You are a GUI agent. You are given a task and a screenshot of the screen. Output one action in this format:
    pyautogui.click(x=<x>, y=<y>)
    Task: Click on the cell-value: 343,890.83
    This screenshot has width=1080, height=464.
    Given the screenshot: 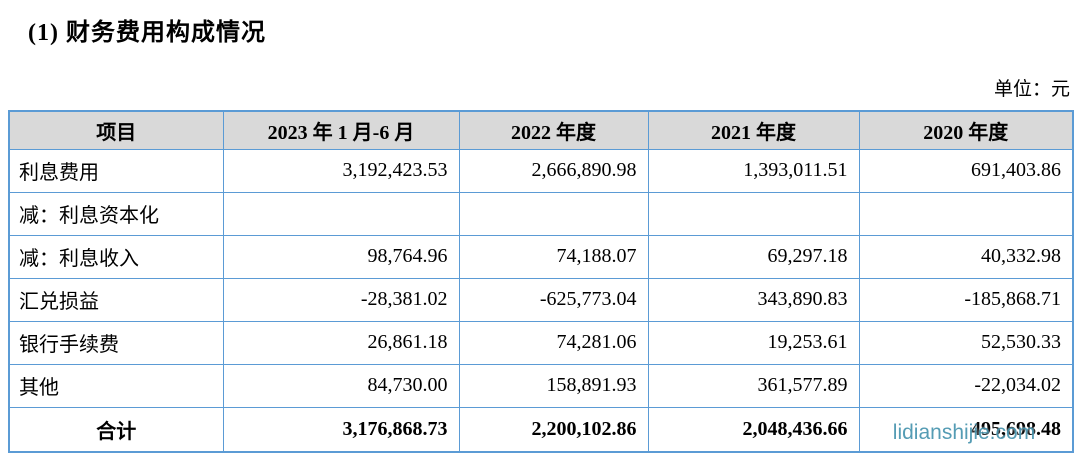 What is the action you would take?
    pyautogui.click(x=753, y=299)
    